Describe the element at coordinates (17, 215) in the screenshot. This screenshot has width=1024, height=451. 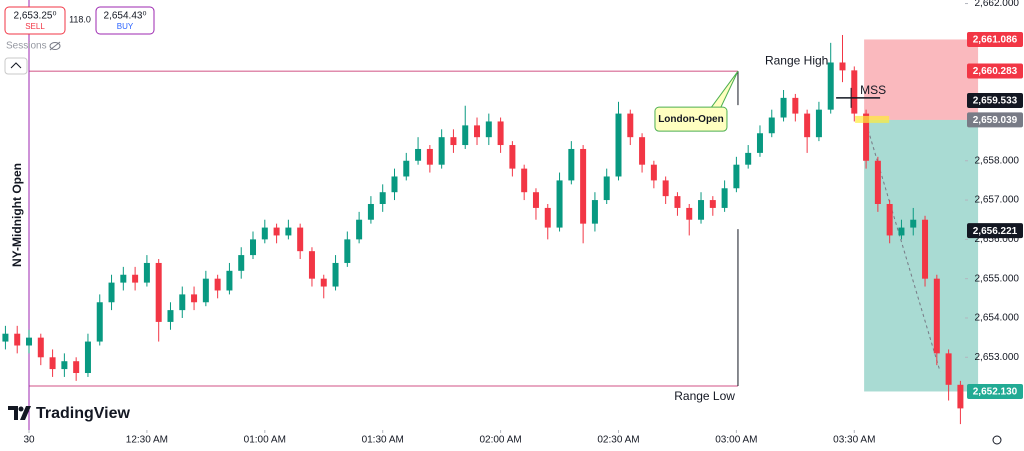
I see `ny-open-label: NY-Midnight Open` at that location.